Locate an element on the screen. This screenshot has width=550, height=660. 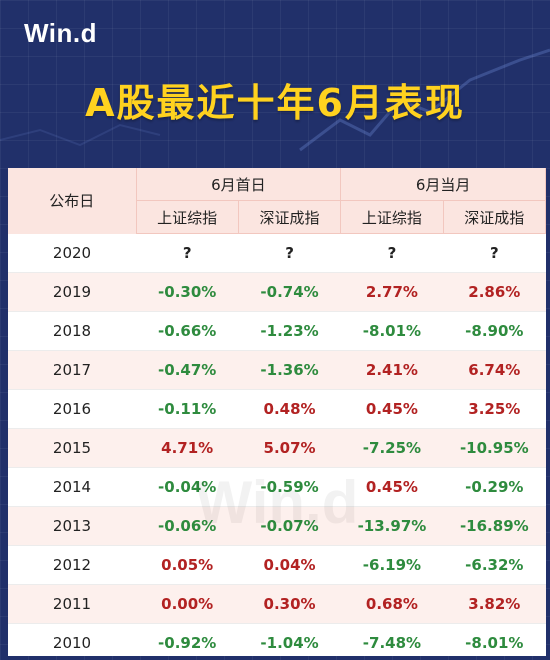
row-value: -0.30% is located at coordinates (187, 292).